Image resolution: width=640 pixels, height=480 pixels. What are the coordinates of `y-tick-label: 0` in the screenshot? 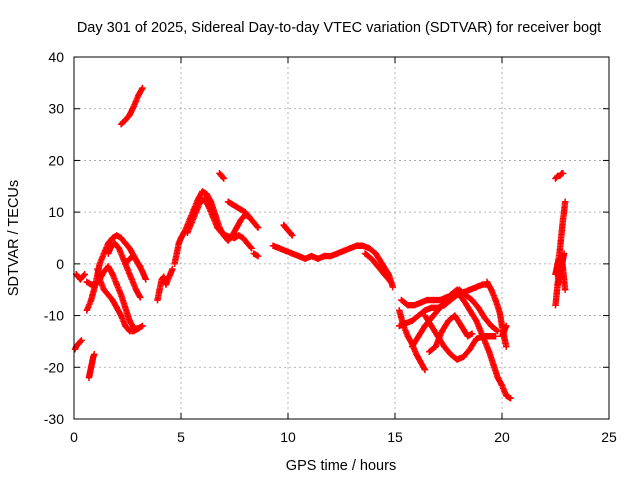 It's located at (60, 264).